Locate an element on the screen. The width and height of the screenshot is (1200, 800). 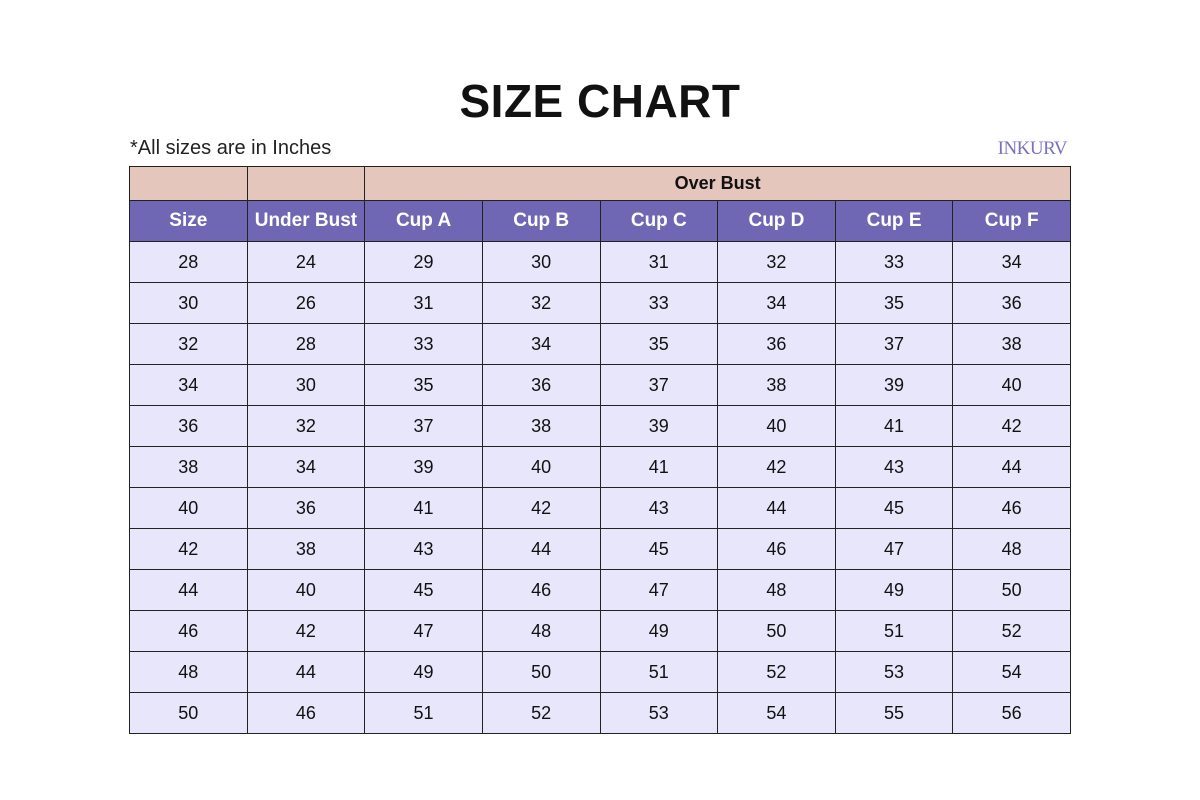
table-cell: 28 is located at coordinates (188, 262).